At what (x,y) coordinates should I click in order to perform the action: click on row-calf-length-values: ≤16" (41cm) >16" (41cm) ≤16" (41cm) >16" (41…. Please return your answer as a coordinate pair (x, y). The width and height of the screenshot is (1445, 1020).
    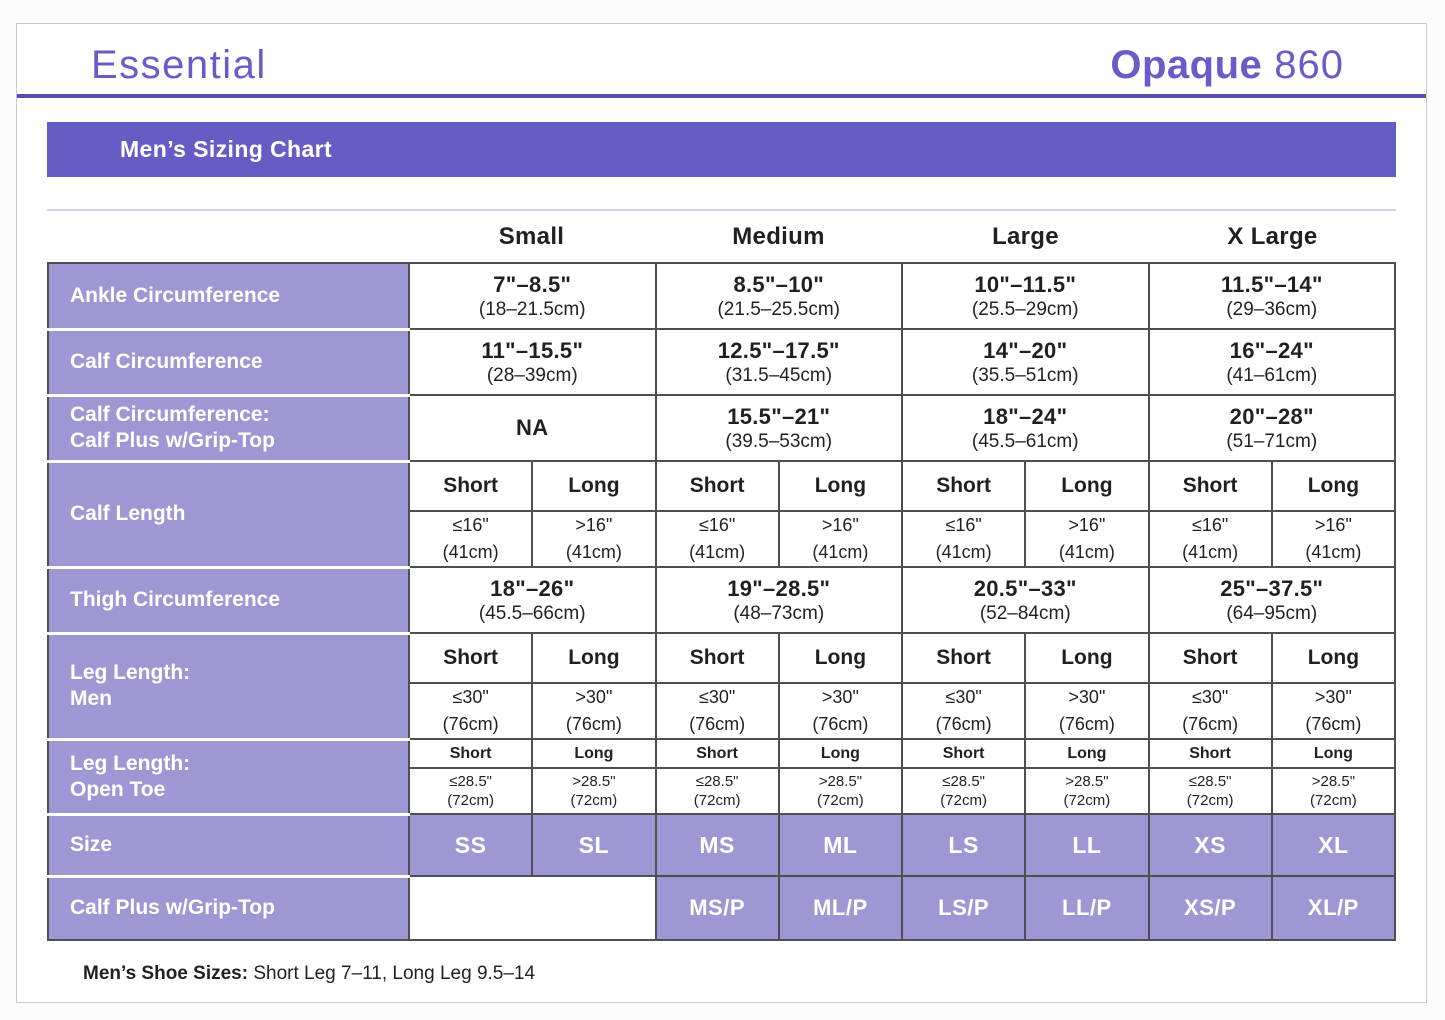
    Looking at the image, I should click on (722, 539).